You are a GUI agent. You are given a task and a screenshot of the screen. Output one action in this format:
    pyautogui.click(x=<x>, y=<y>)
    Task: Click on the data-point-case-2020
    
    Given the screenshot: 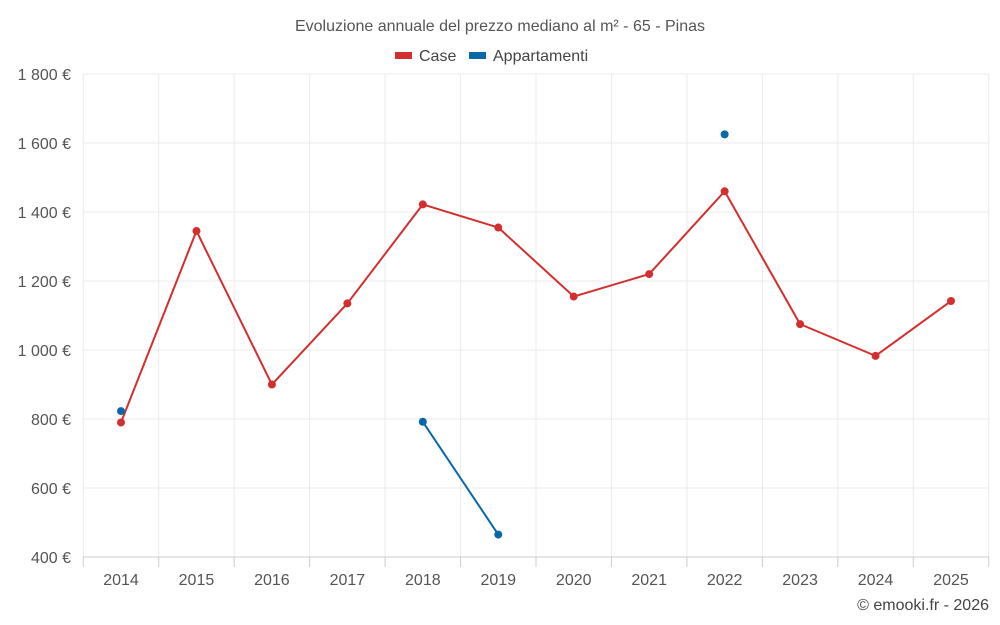 What is the action you would take?
    pyautogui.click(x=573, y=296)
    